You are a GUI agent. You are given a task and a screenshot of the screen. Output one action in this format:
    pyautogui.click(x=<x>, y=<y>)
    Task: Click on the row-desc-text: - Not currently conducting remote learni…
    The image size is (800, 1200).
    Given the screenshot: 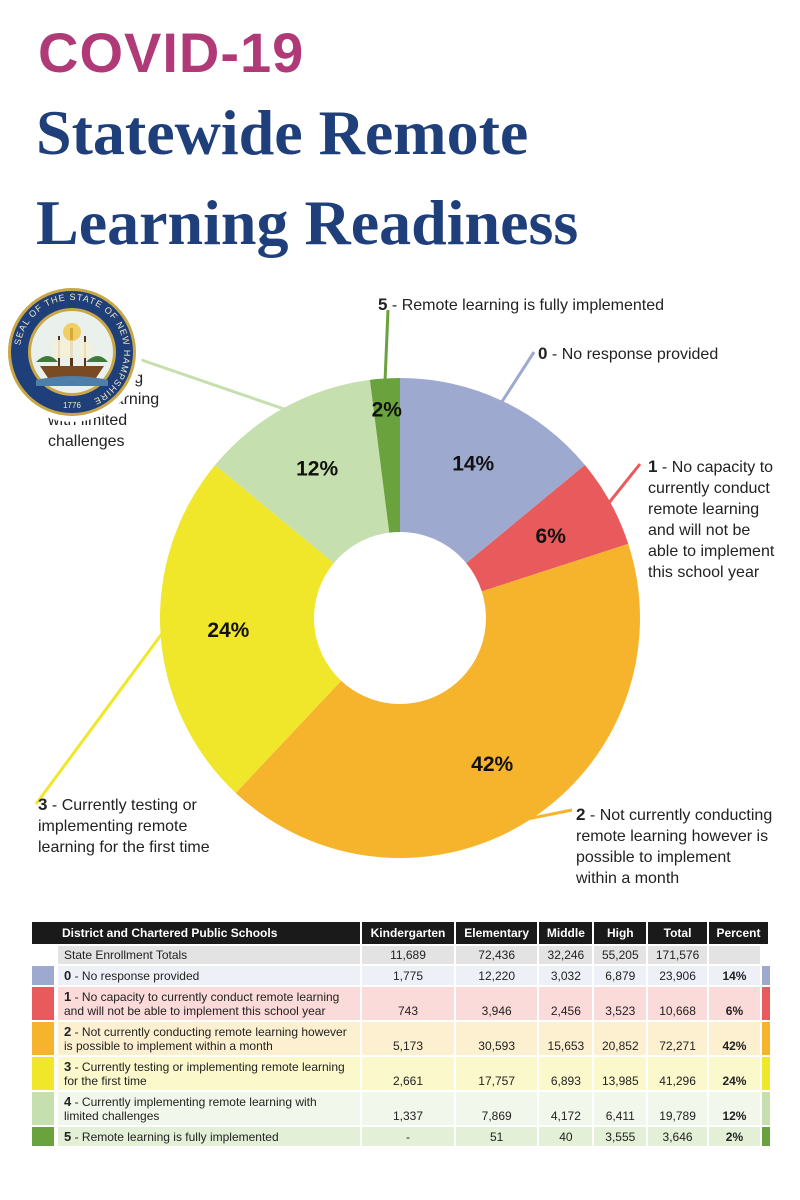 What is the action you would take?
    pyautogui.click(x=205, y=1039)
    